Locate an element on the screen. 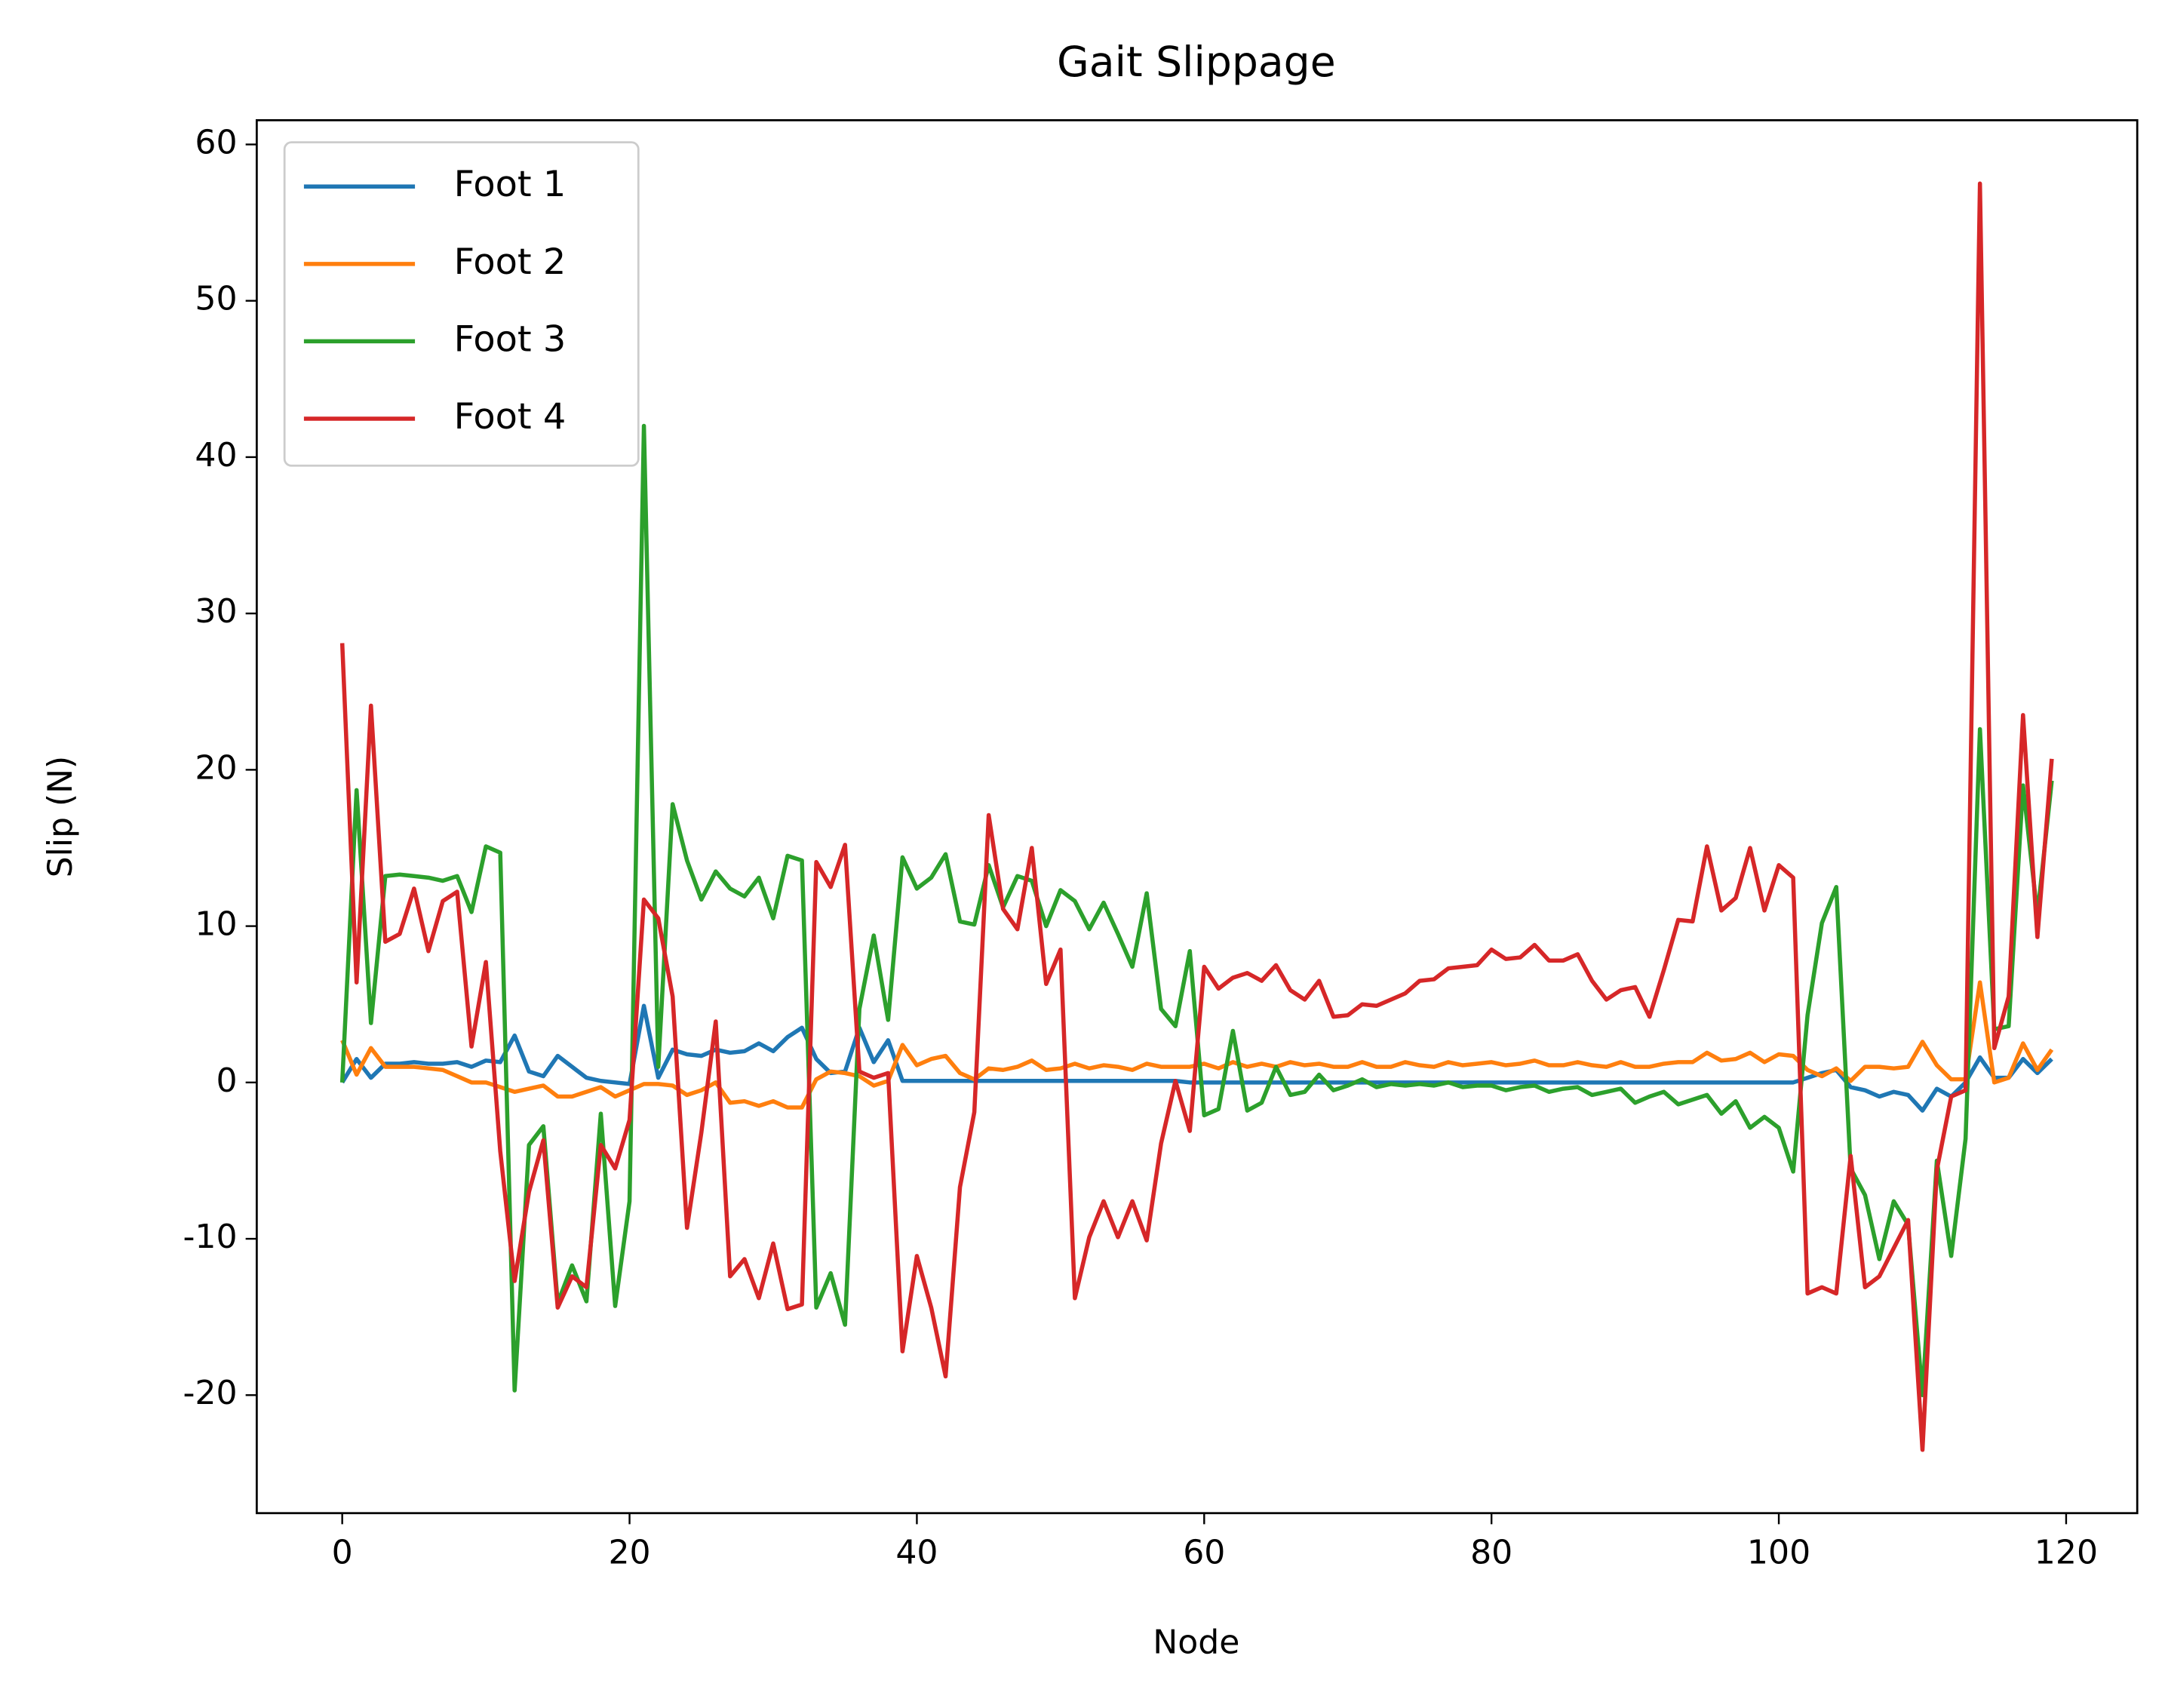  x-tick-label: 120 is located at coordinates (2066, 1553).